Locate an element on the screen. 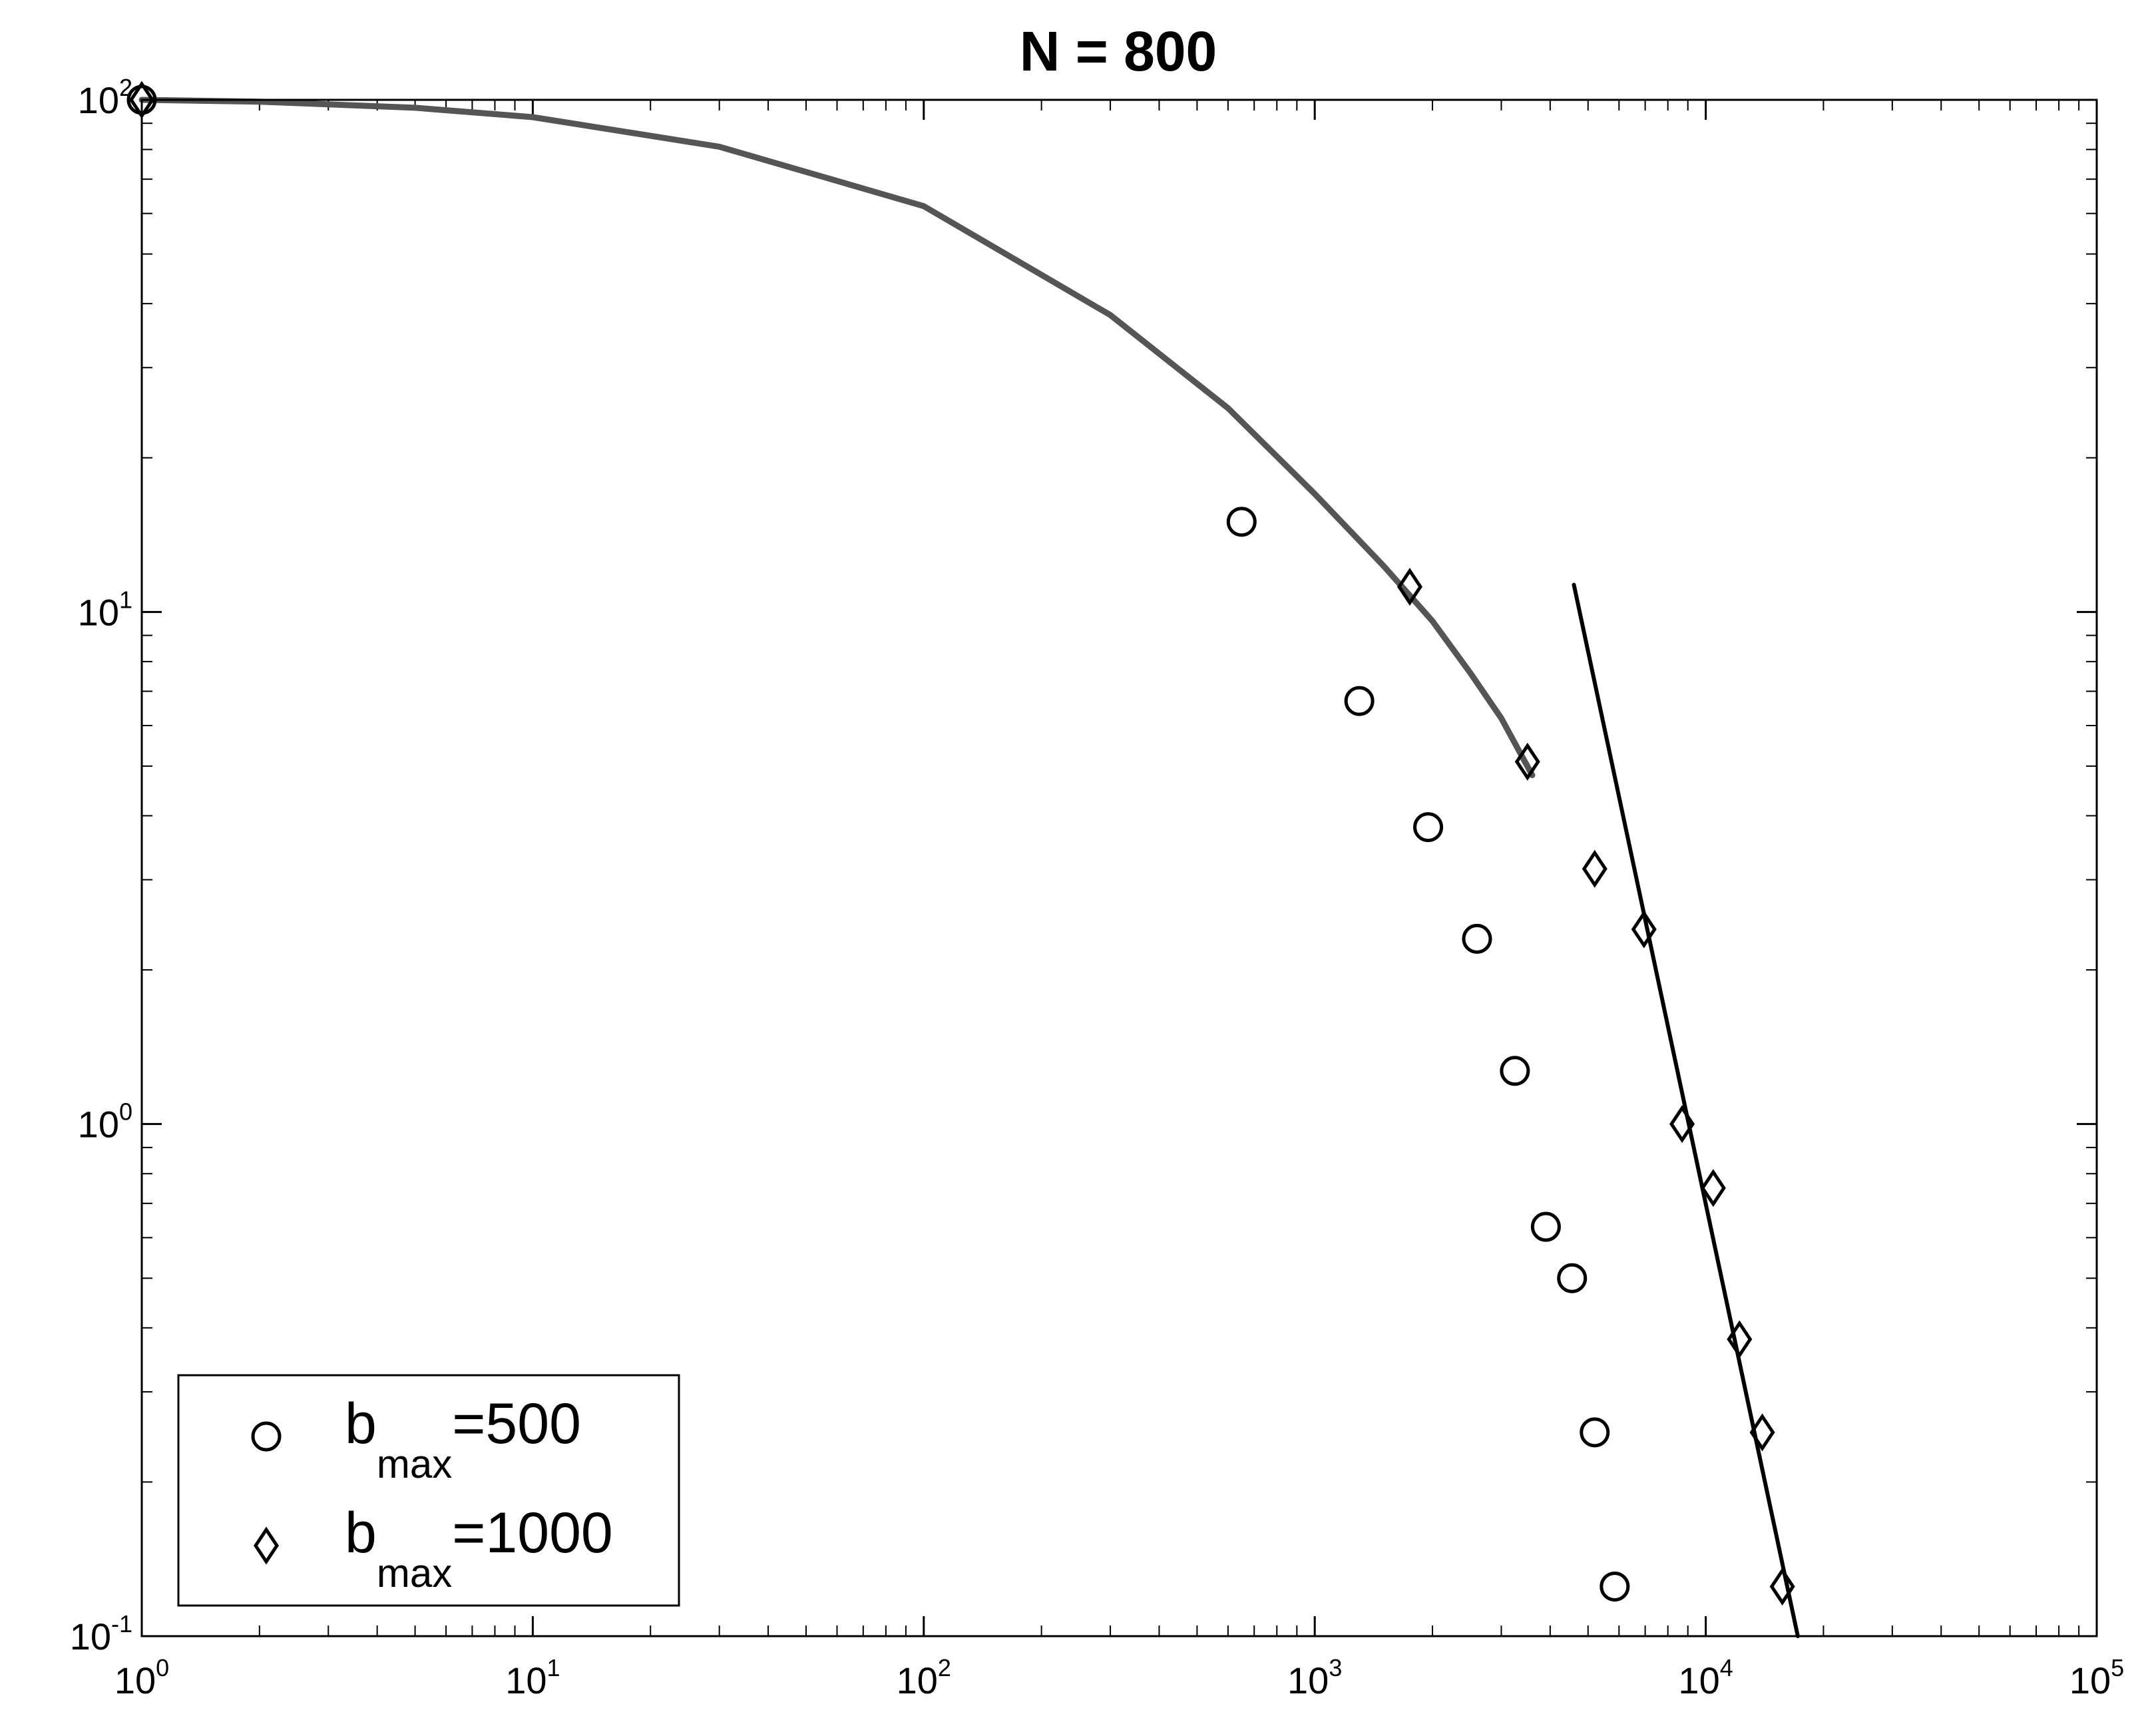  y-tick-label: 10⁰ is located at coordinates (105, 1122).